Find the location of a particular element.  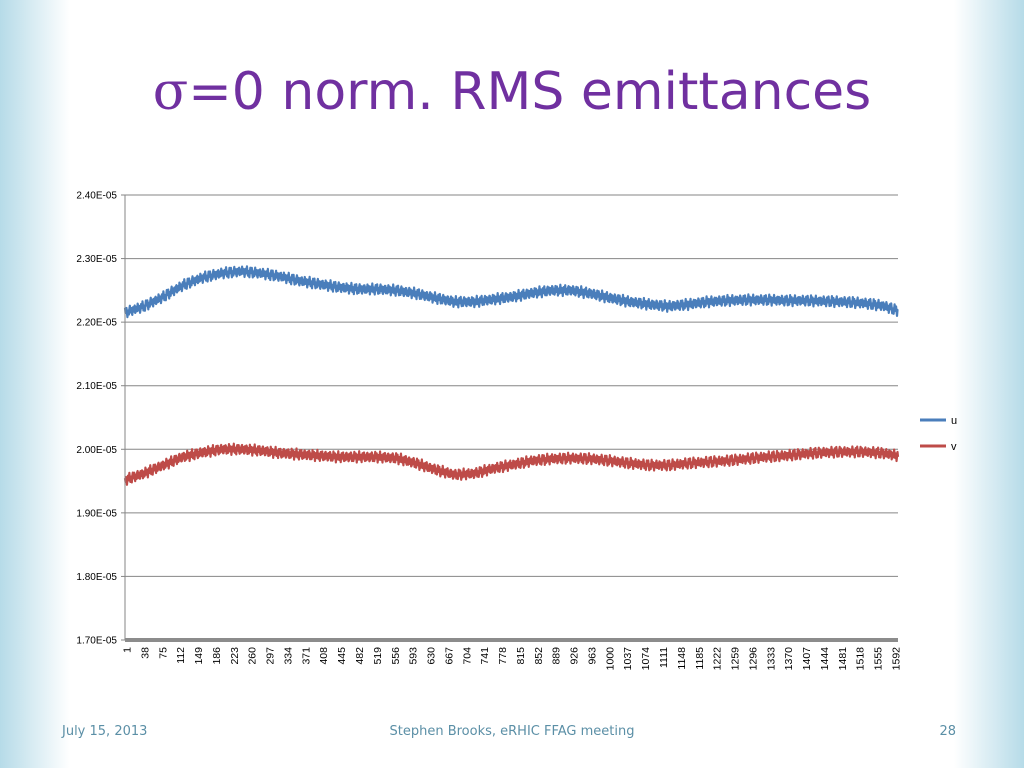

x-tick-label: 75 is located at coordinates (163, 653).